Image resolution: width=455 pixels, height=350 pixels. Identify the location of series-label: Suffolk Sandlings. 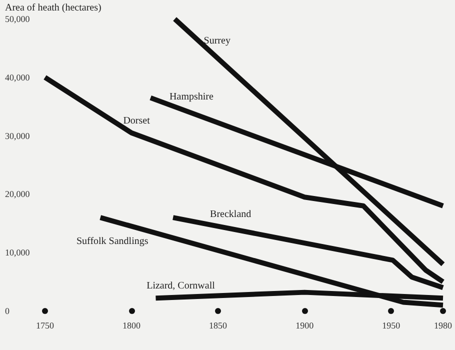
(112, 242).